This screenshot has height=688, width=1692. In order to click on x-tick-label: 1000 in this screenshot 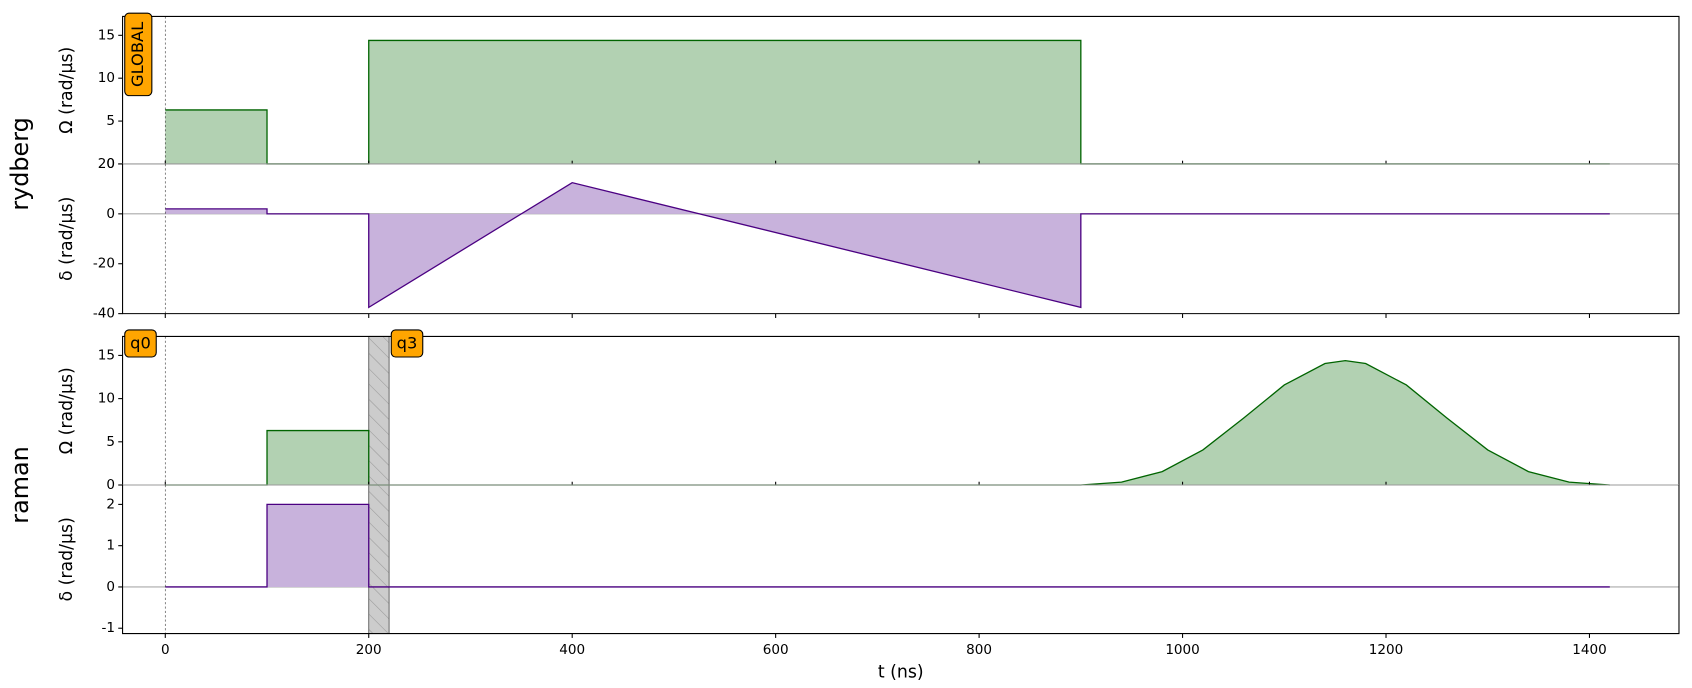, I will do `click(1182, 650)`.